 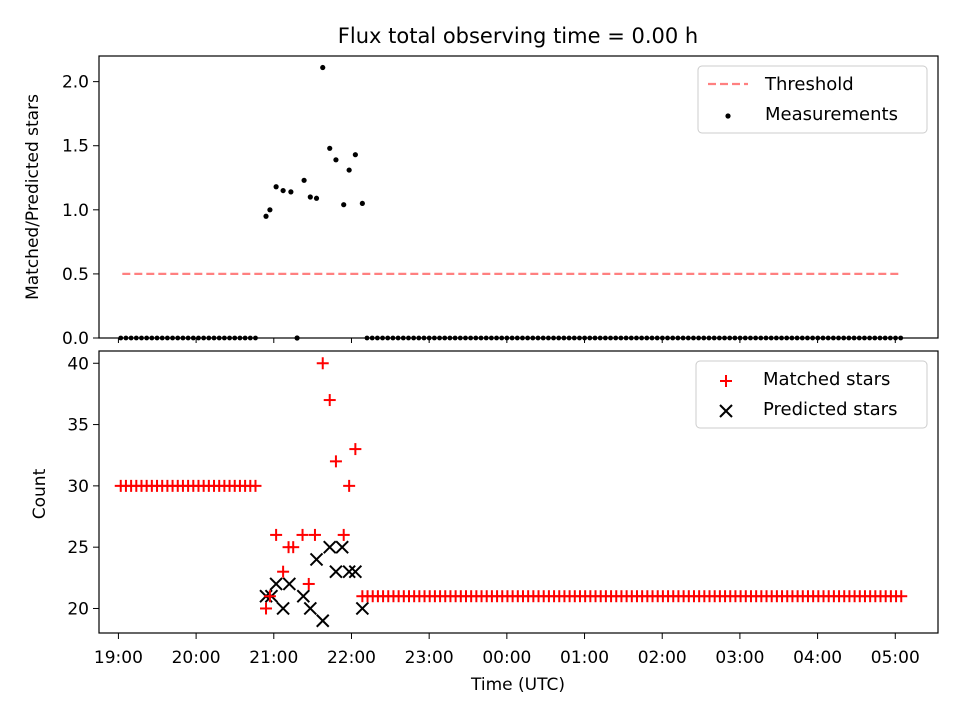 I want to click on bottom-x-tick-label: 03:00, so click(x=739, y=658).